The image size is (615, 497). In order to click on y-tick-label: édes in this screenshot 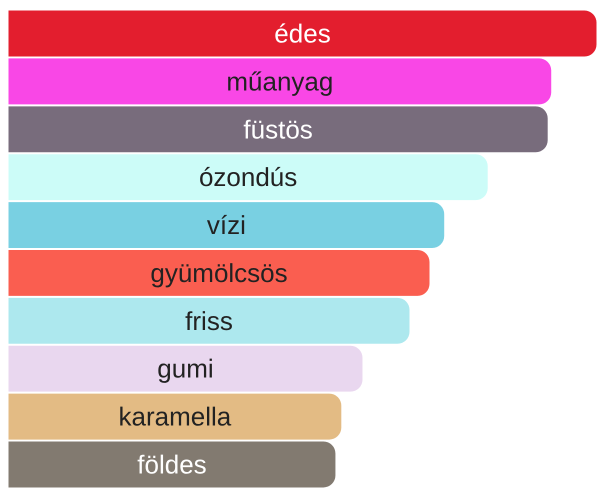, I will do `click(302, 33)`.